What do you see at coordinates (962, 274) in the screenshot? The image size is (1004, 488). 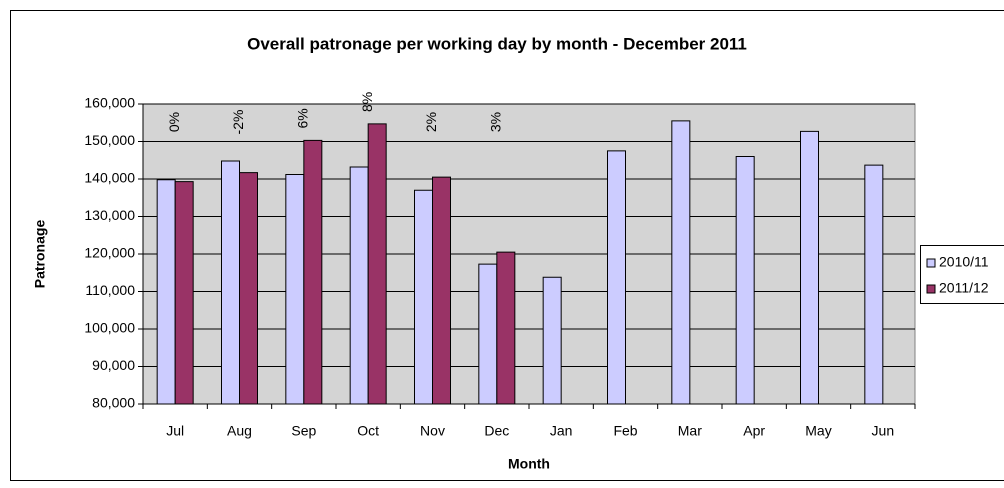 I see `legend-box` at bounding box center [962, 274].